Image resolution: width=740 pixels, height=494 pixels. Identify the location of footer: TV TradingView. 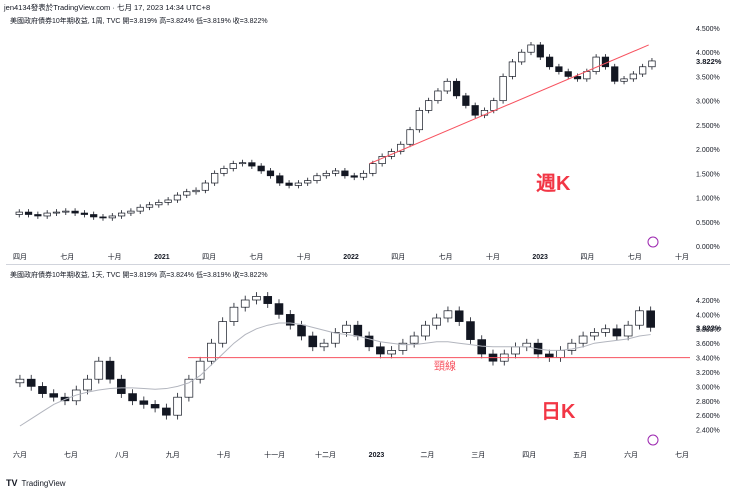
(36, 483).